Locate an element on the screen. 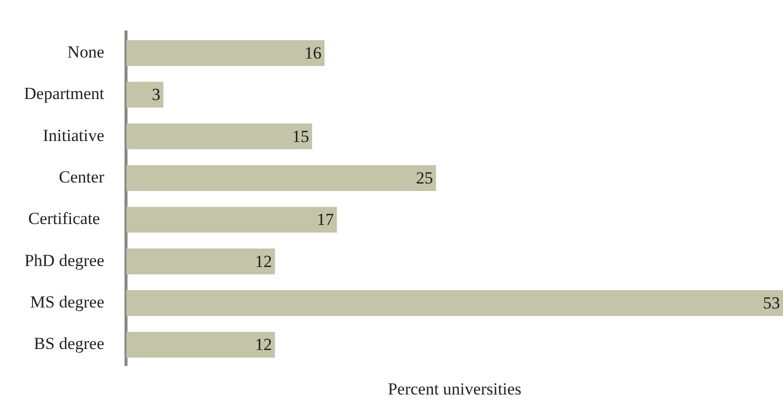  data-label: 17 is located at coordinates (325, 220).